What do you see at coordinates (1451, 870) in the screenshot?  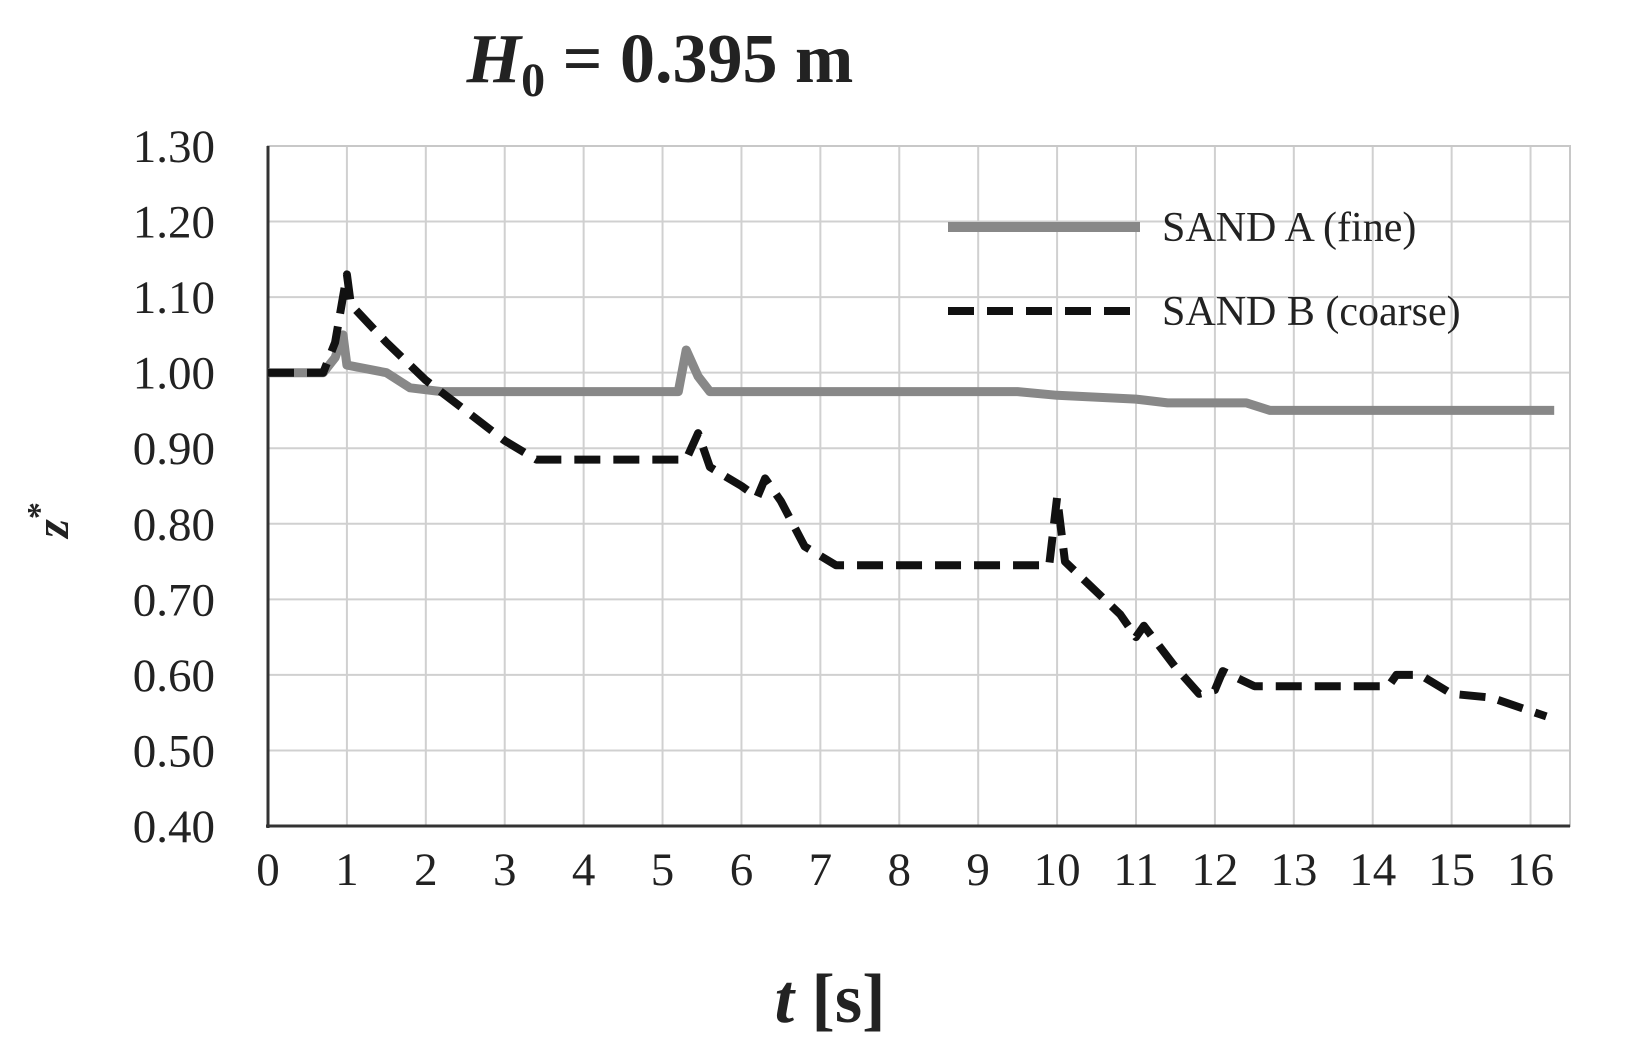 I see `x-tick-label: 15` at bounding box center [1451, 870].